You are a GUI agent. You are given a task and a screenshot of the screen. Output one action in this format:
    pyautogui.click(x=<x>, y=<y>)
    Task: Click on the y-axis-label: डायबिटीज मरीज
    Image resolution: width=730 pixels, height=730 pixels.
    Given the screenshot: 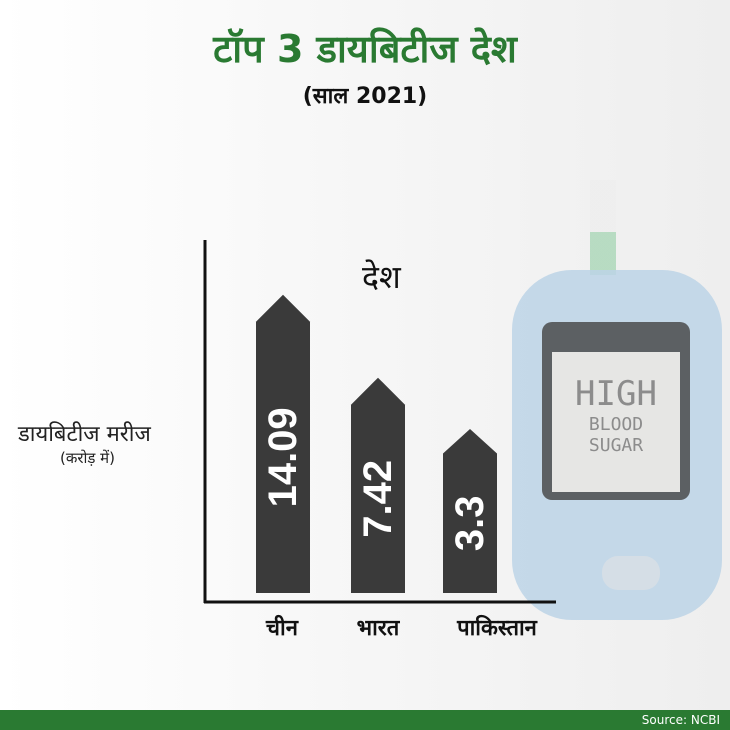 What is the action you would take?
    pyautogui.click(x=84, y=434)
    